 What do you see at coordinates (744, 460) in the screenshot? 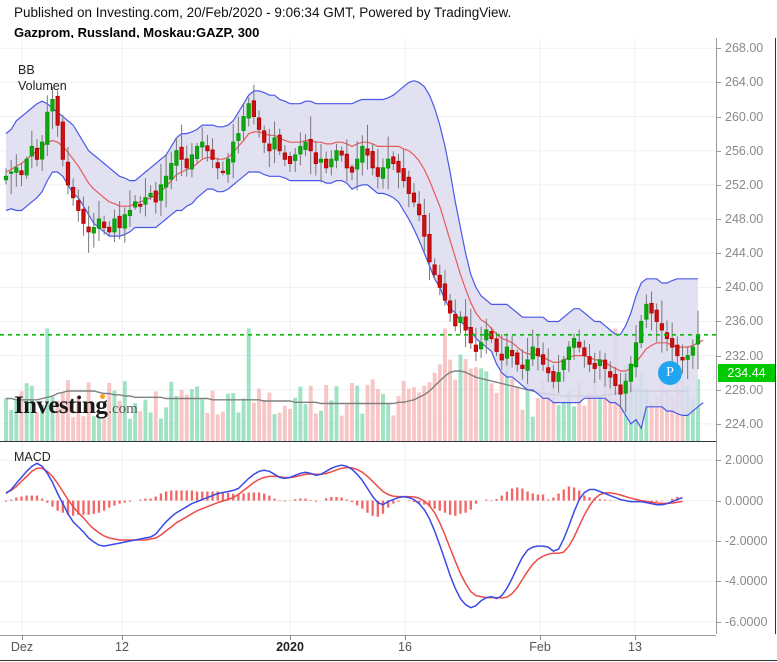
I see `macd-axis-label: 2.0000` at bounding box center [744, 460].